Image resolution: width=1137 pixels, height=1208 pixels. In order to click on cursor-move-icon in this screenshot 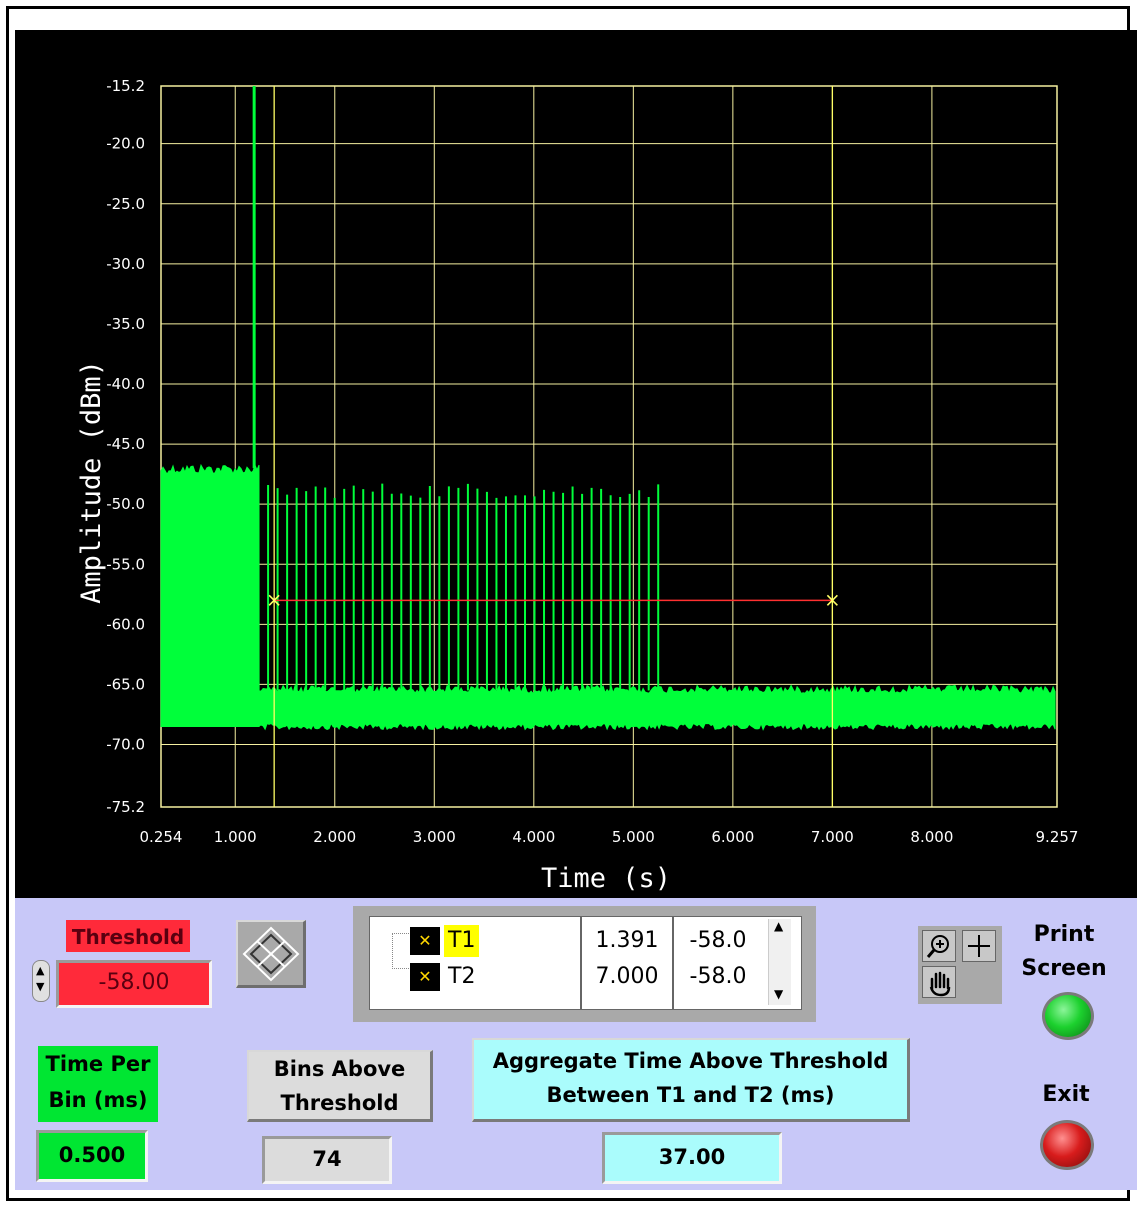, I will do `click(271, 954)`.